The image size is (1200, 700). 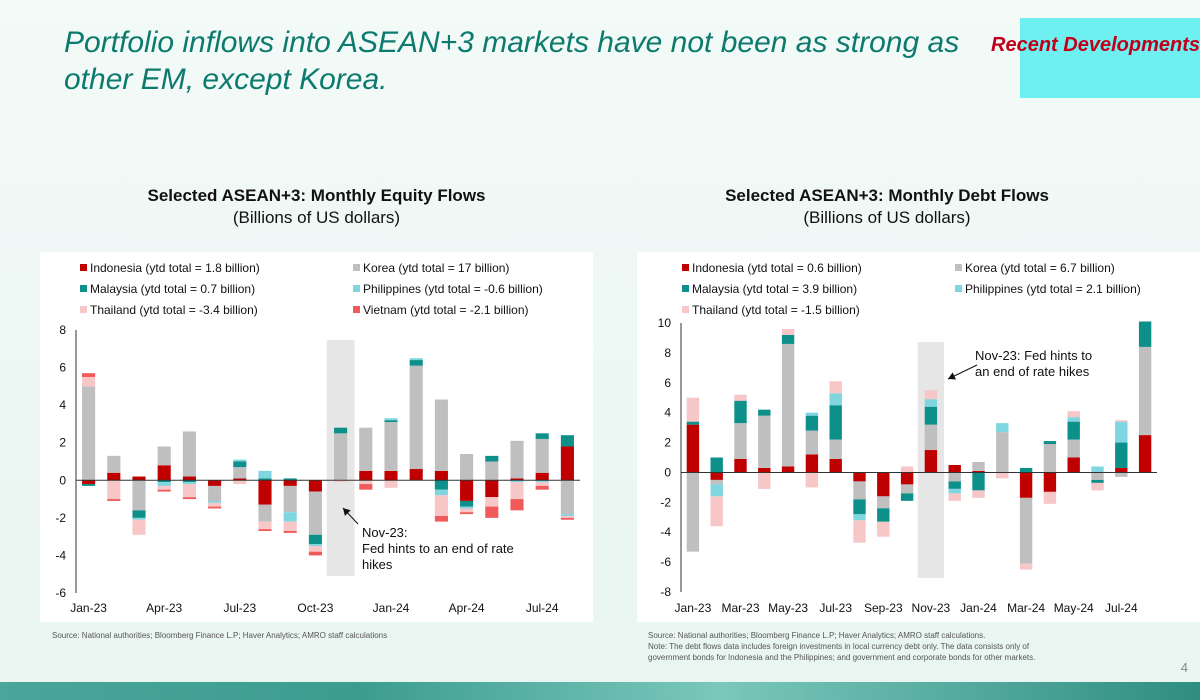 I want to click on x-tick-label: Oct-23, so click(x=315, y=608).